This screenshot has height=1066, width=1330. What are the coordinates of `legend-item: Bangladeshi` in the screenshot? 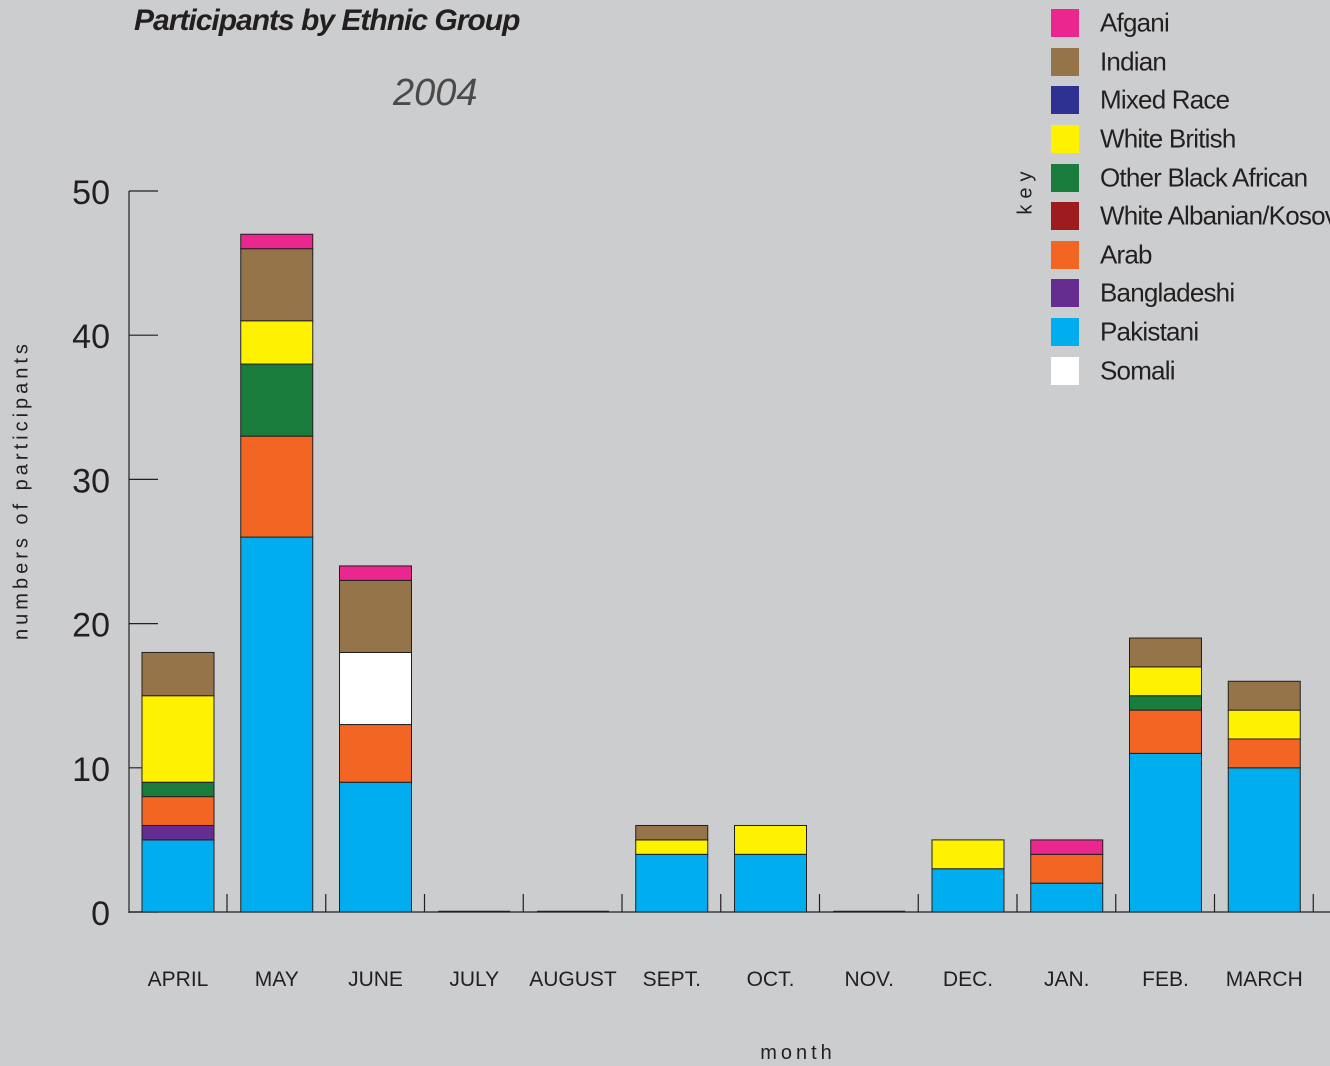 It's located at (1143, 293).